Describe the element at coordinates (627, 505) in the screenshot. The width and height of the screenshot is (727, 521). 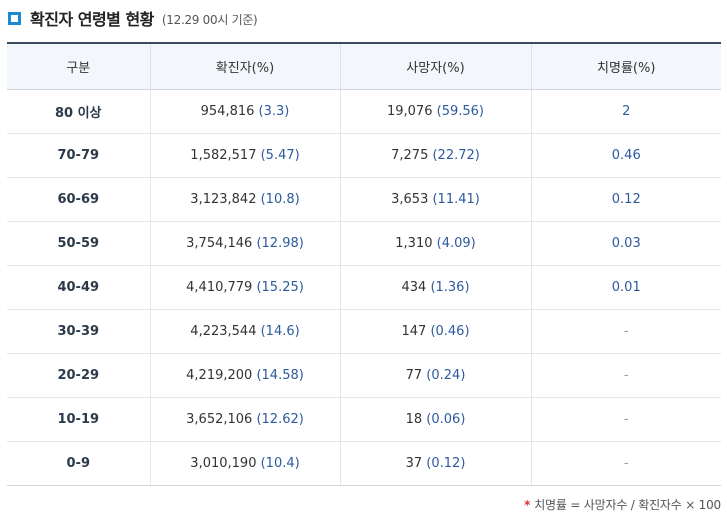
I see `footnote-text: 치명률 = 사망자수 / 확진자수 × 100` at that location.